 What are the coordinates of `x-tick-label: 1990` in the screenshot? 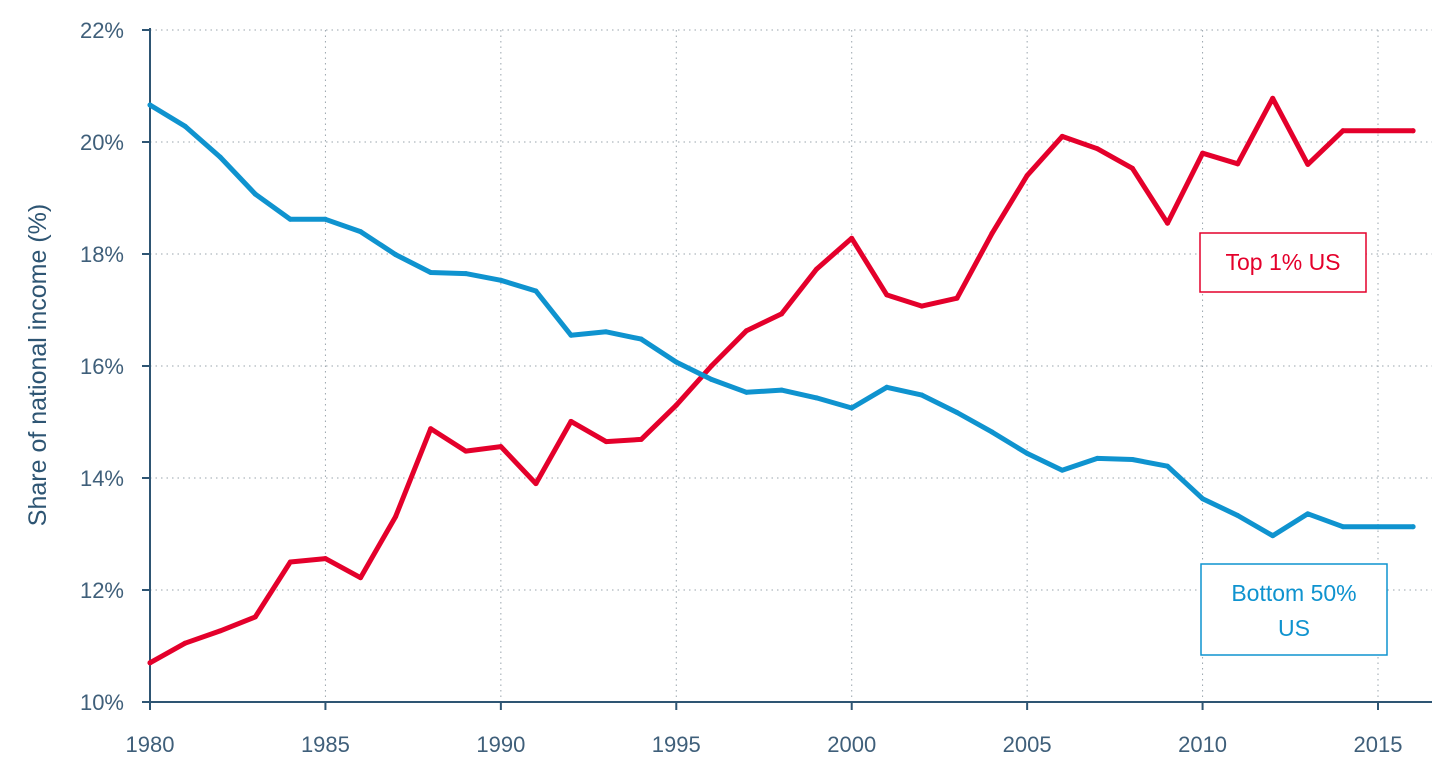 It's located at (500, 744).